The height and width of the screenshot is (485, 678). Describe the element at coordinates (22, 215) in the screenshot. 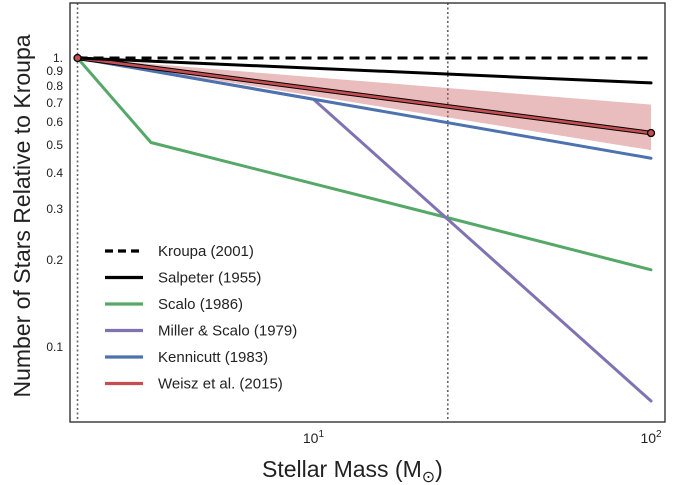

I see `y-axis-label: Number of Stars Relative to Kroupa` at that location.